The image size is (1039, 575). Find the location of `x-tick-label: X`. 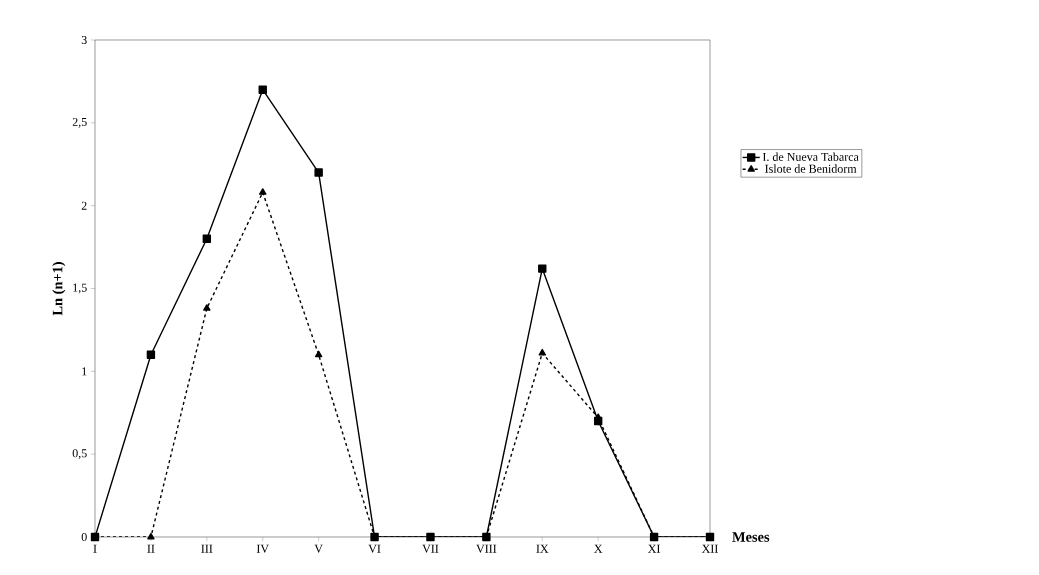

x-tick-label: X is located at coordinates (598, 548).